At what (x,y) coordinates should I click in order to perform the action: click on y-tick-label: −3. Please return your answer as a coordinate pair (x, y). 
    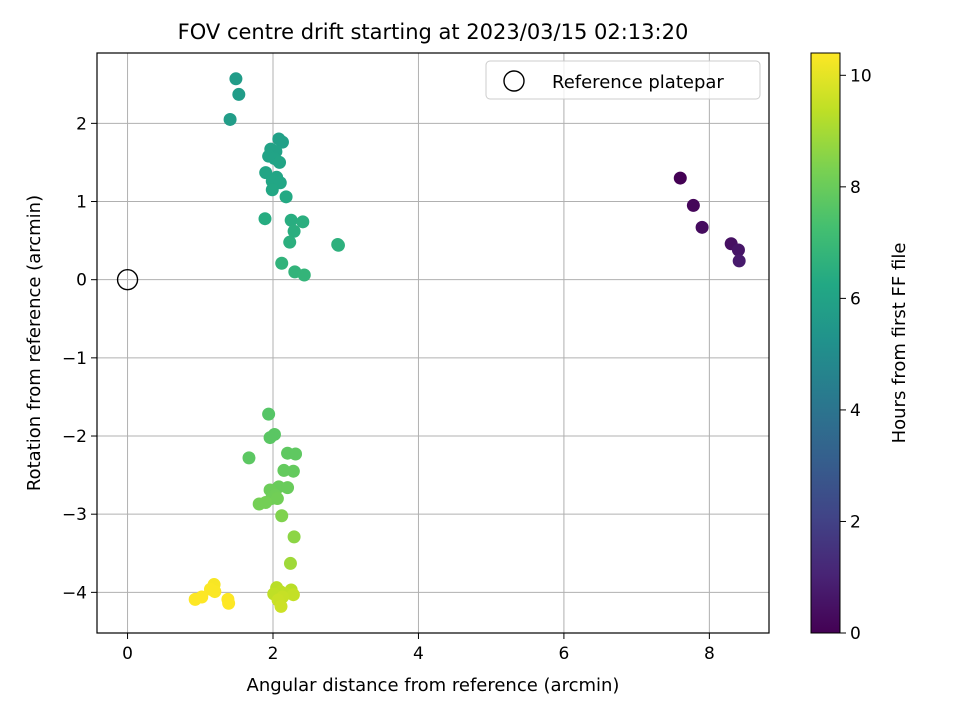
    Looking at the image, I should click on (74, 515).